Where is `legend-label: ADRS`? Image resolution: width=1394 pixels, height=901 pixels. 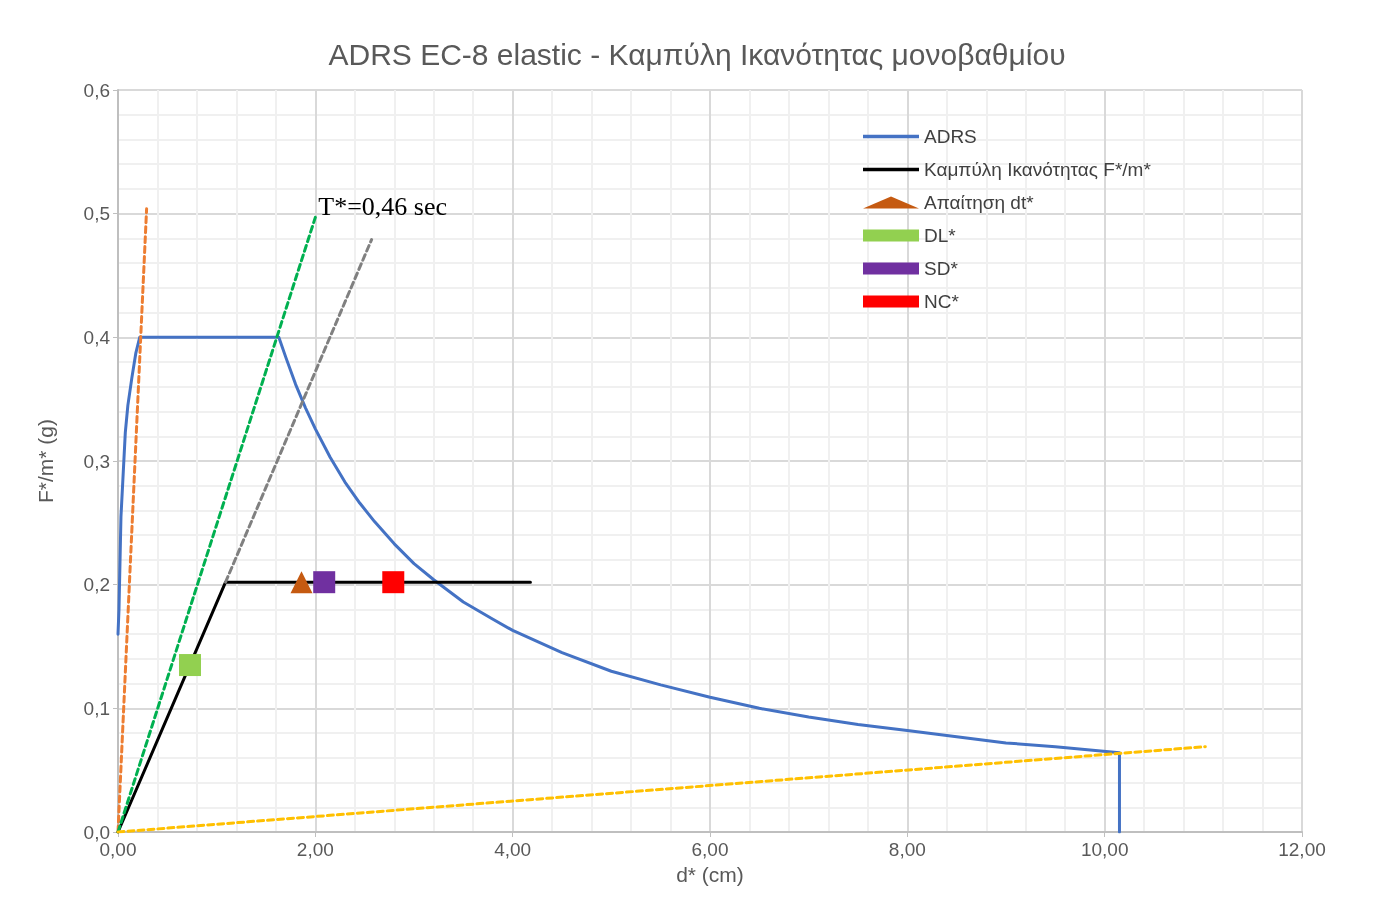 legend-label: ADRS is located at coordinates (950, 136).